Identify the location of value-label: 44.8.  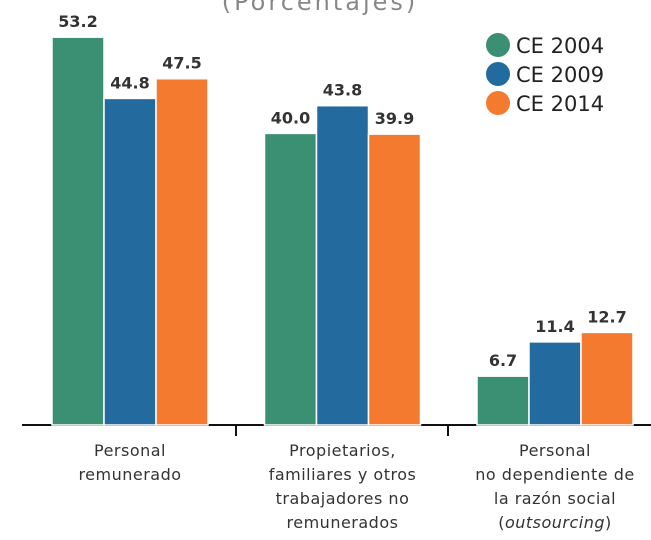
(129, 82).